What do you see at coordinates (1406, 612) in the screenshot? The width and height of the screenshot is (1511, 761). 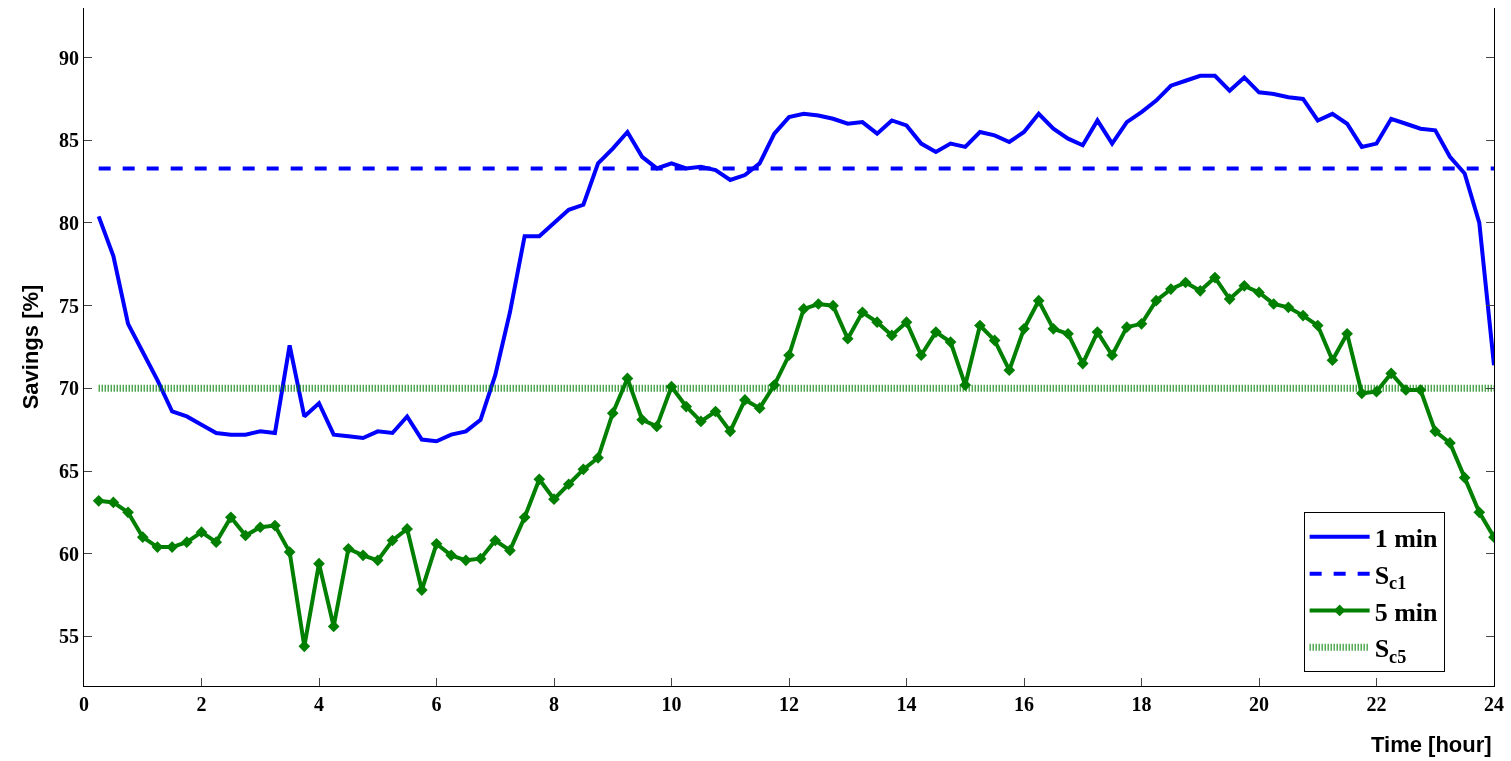 I see `legend-label: 5 min` at bounding box center [1406, 612].